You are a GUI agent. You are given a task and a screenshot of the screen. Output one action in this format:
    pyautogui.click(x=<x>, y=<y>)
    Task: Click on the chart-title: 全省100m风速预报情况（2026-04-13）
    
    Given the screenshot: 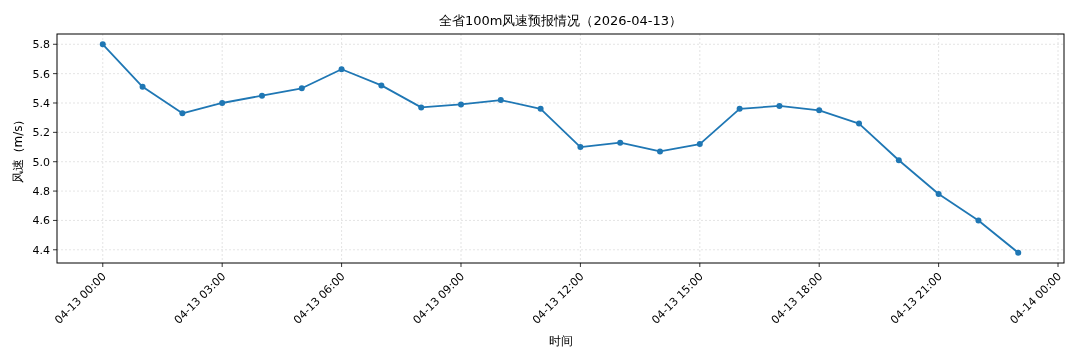 What is the action you would take?
    pyautogui.click(x=560, y=20)
    